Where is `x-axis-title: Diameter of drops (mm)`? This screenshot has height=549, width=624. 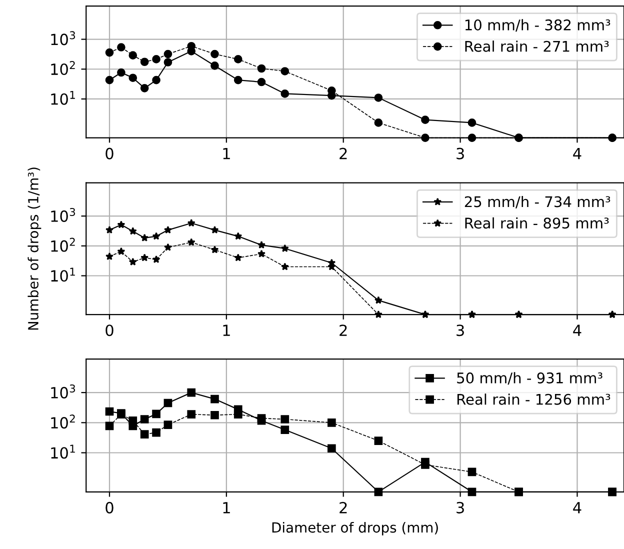
x-axis-title: Diameter of drops (mm) is located at coordinates (355, 529).